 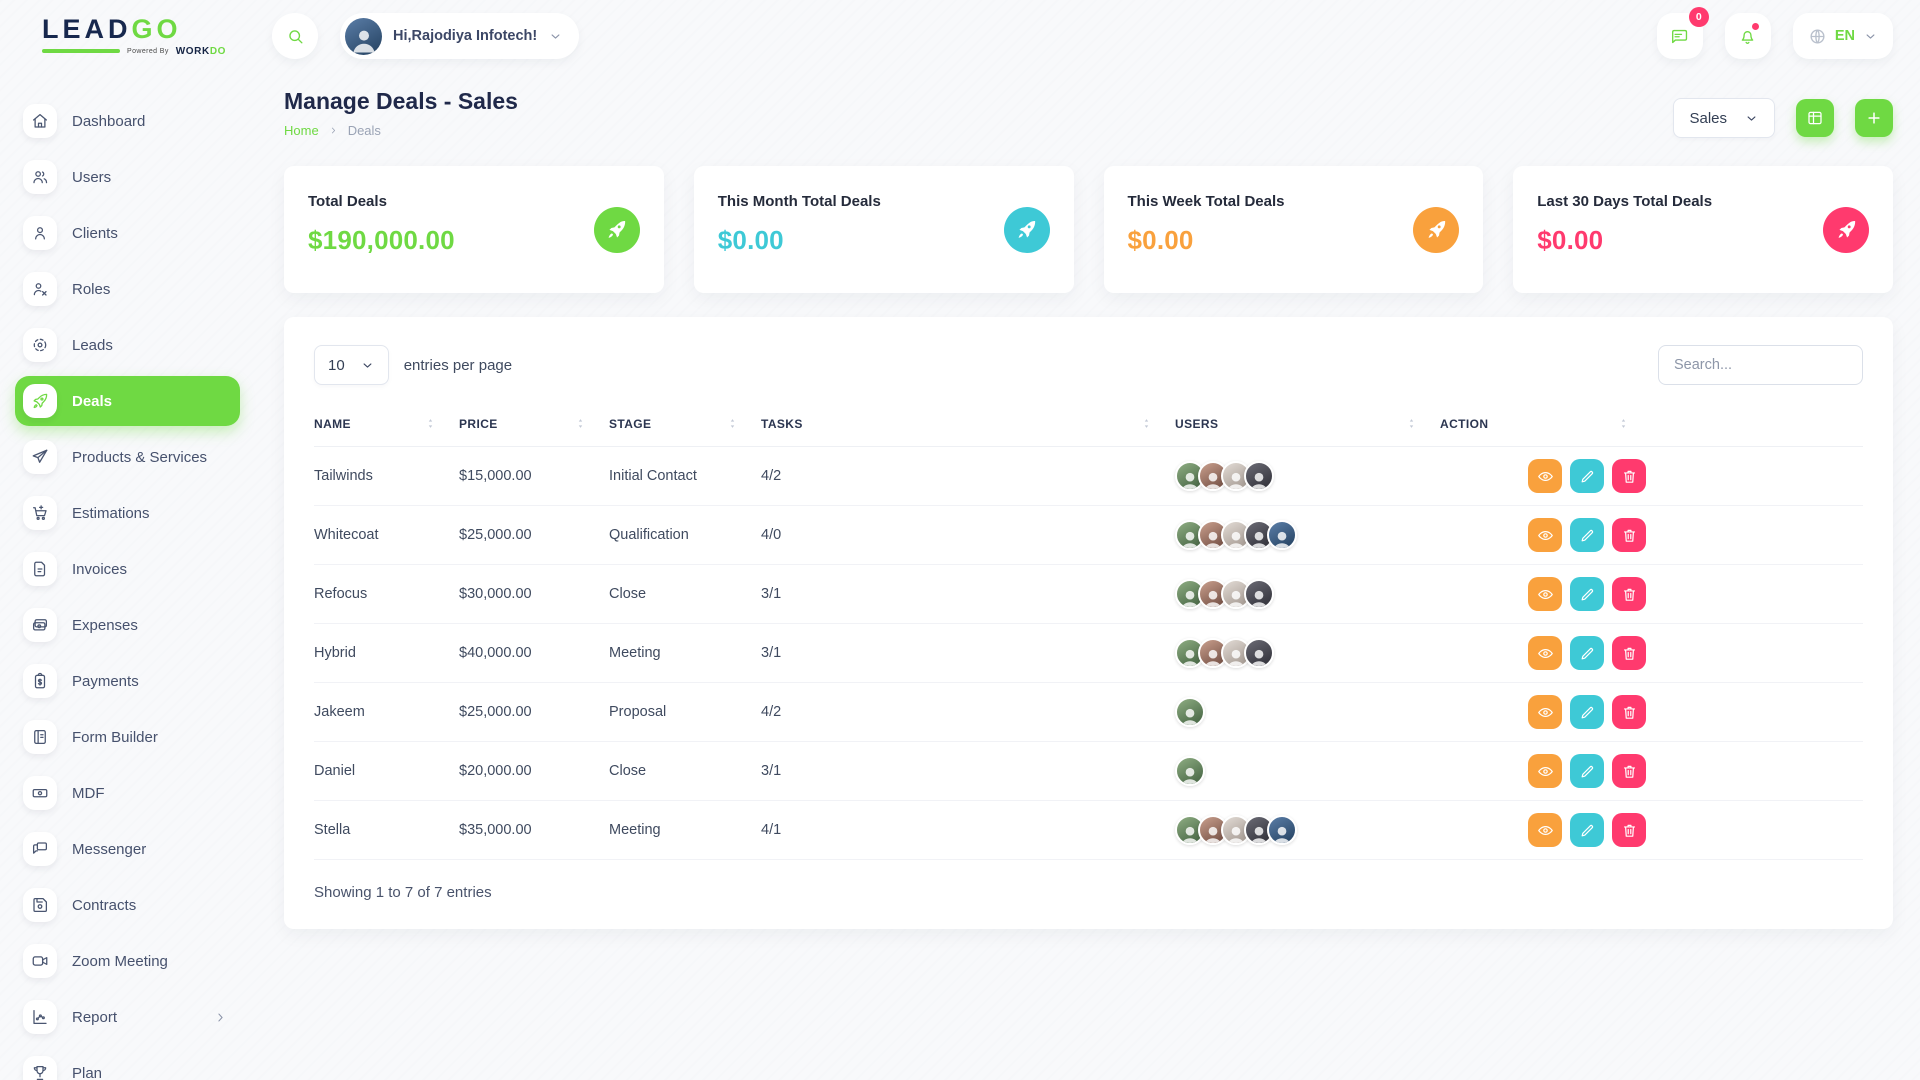 I want to click on sidebar-item-leads: Leads, so click(x=127, y=345).